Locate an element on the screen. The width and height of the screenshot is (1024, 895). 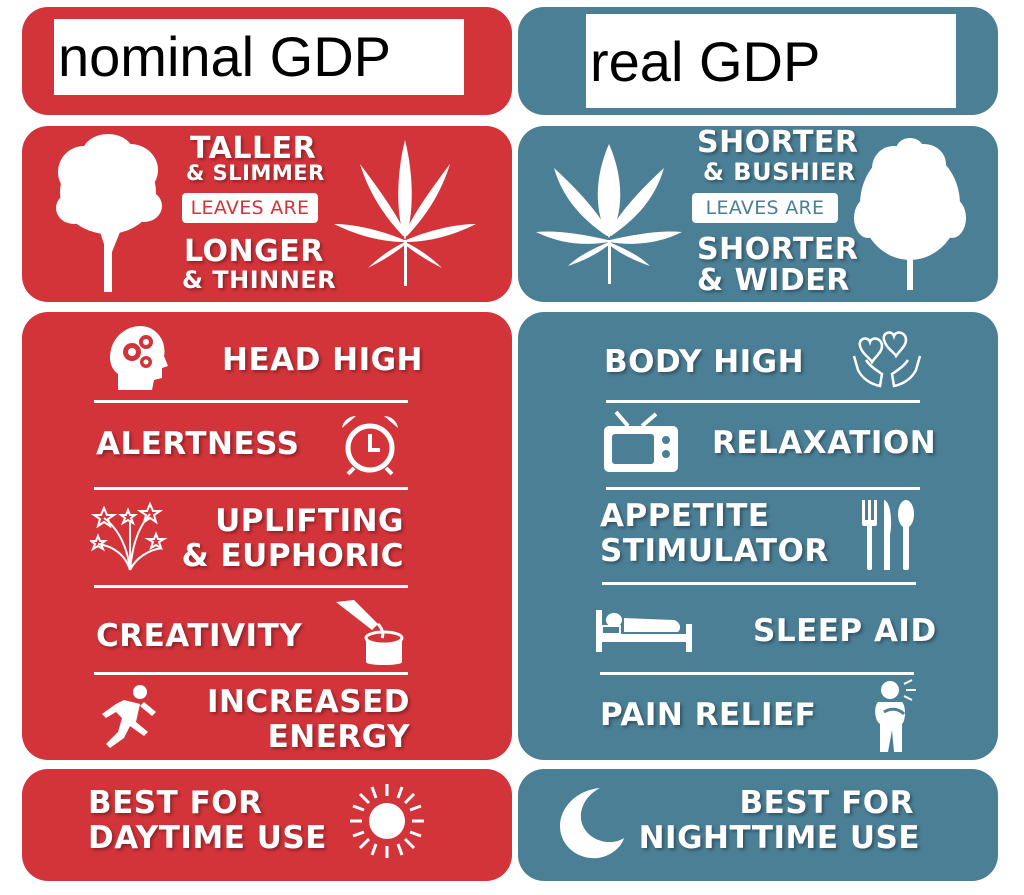
left-effect-head-high: HEAD HIGH is located at coordinates (323, 360).